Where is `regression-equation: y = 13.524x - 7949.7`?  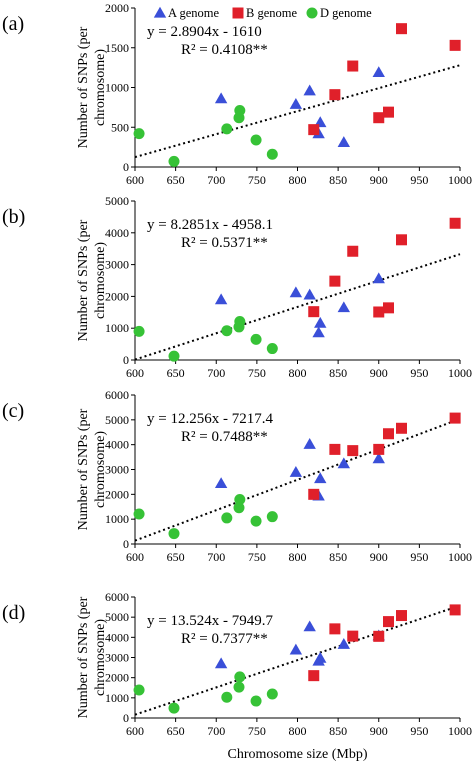
regression-equation: y = 13.524x - 7949.7 is located at coordinates (210, 621).